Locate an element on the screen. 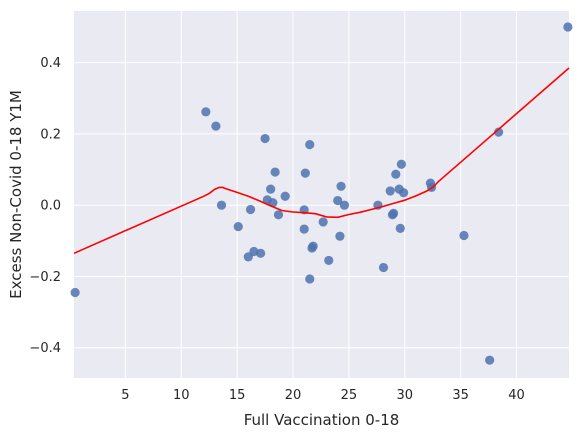 The width and height of the screenshot is (579, 437). y-tick-labels: −0.4 −0.2 0.0 0.2 0.4 is located at coordinates (45, 206).